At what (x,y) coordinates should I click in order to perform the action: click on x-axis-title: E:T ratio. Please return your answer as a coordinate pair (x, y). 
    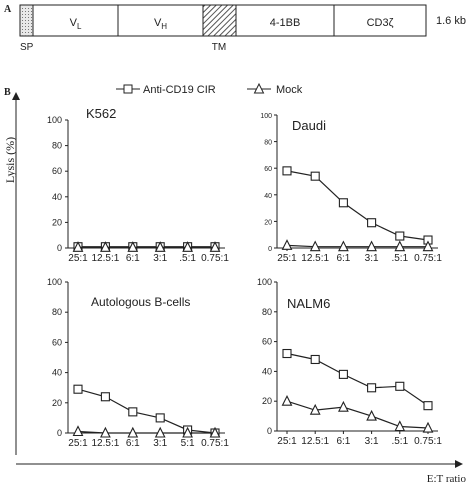
    Looking at the image, I should click on (447, 479).